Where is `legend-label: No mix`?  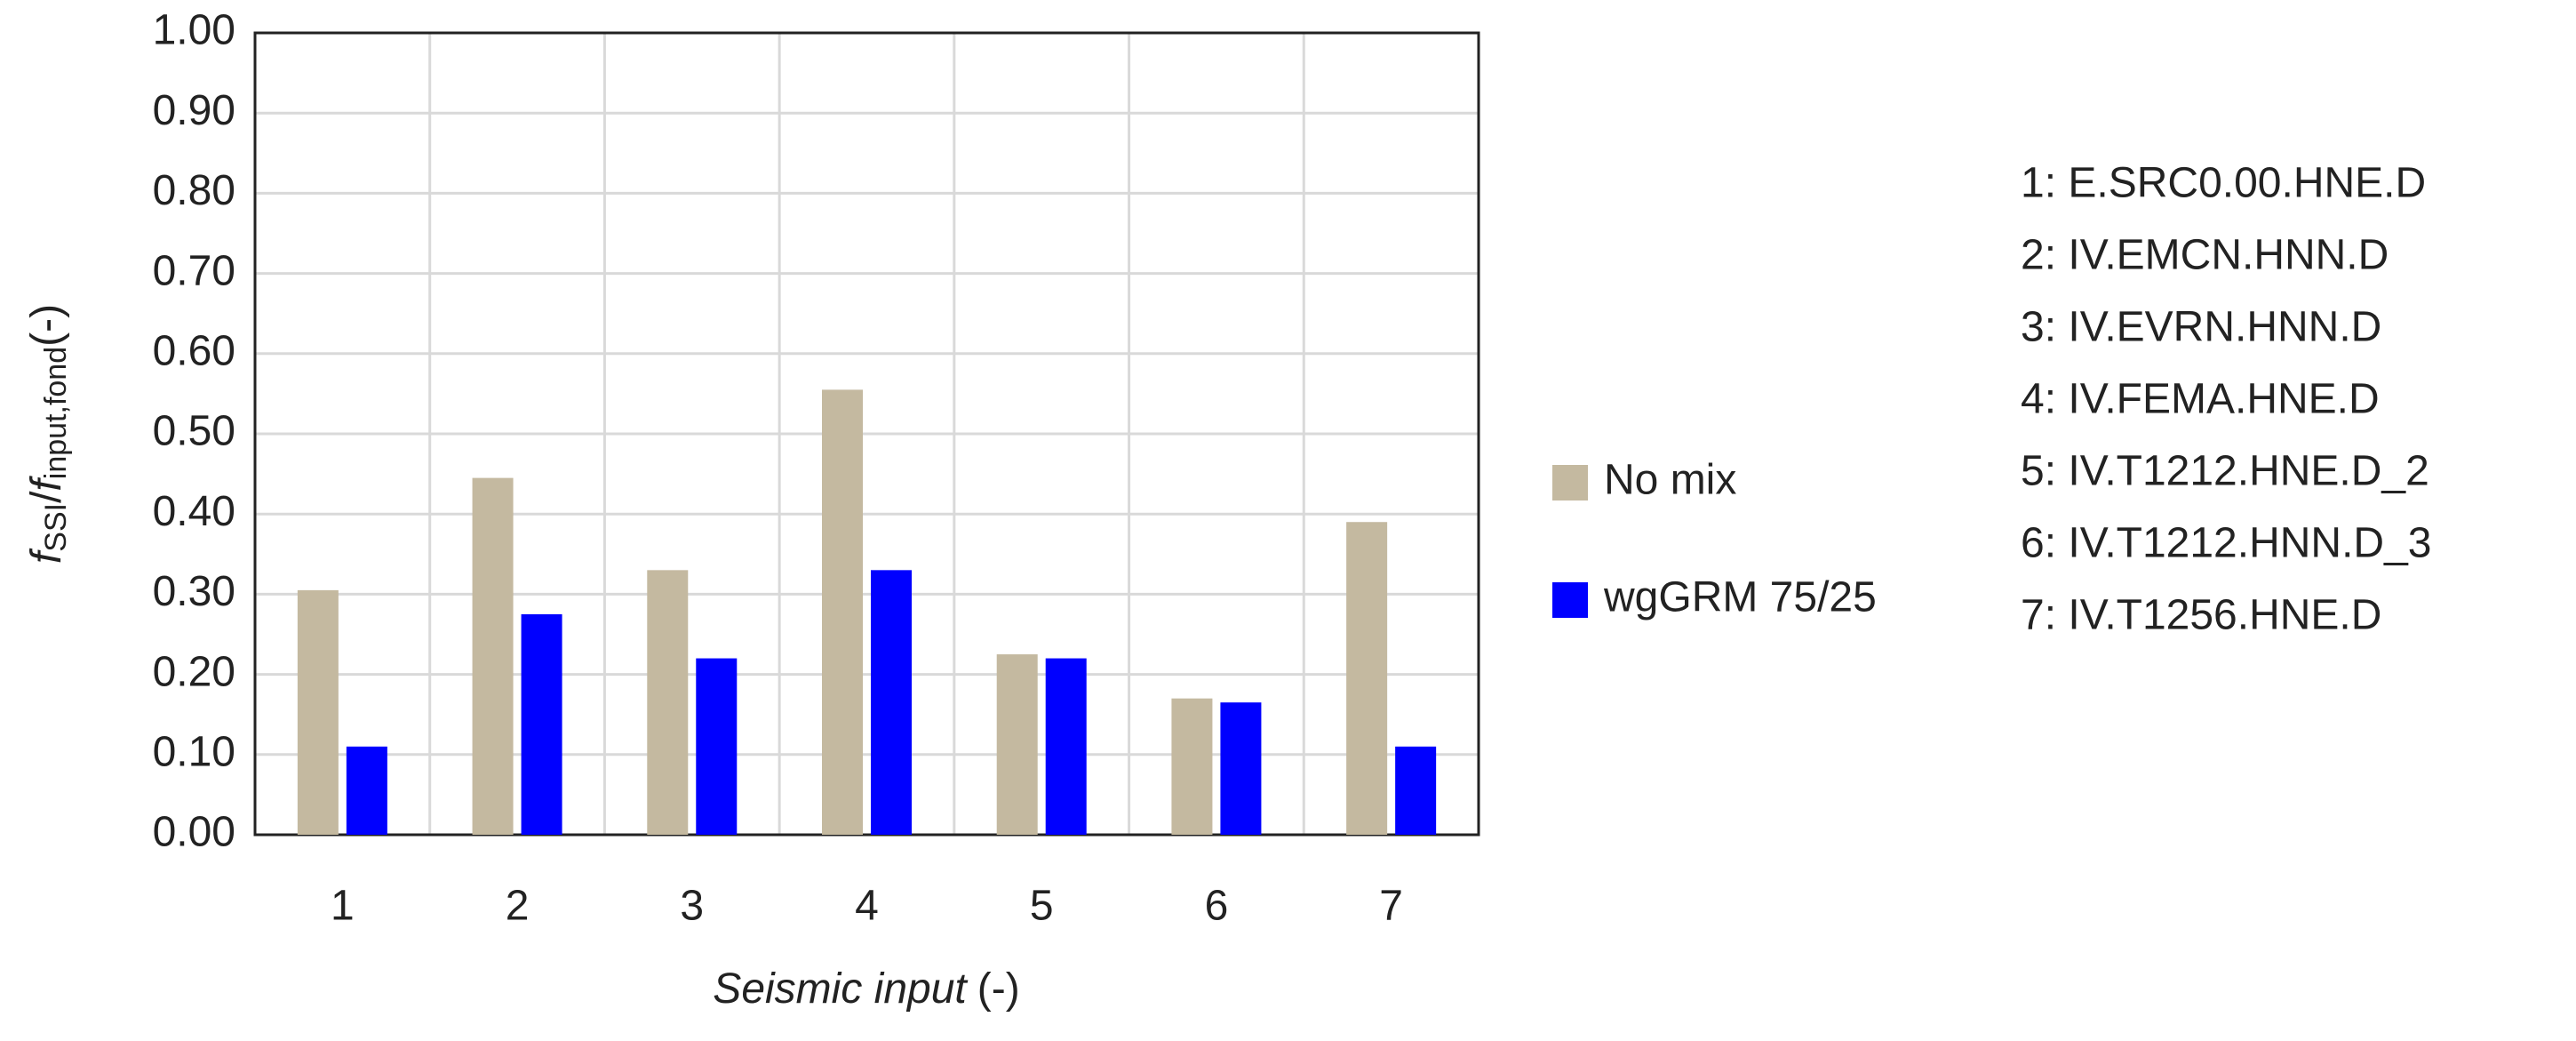
legend-label: No mix is located at coordinates (1670, 480).